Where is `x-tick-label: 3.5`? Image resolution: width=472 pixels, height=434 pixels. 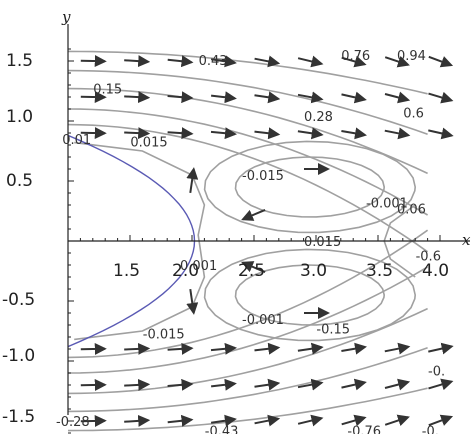 x-tick-label: 3.5 is located at coordinates (379, 271).